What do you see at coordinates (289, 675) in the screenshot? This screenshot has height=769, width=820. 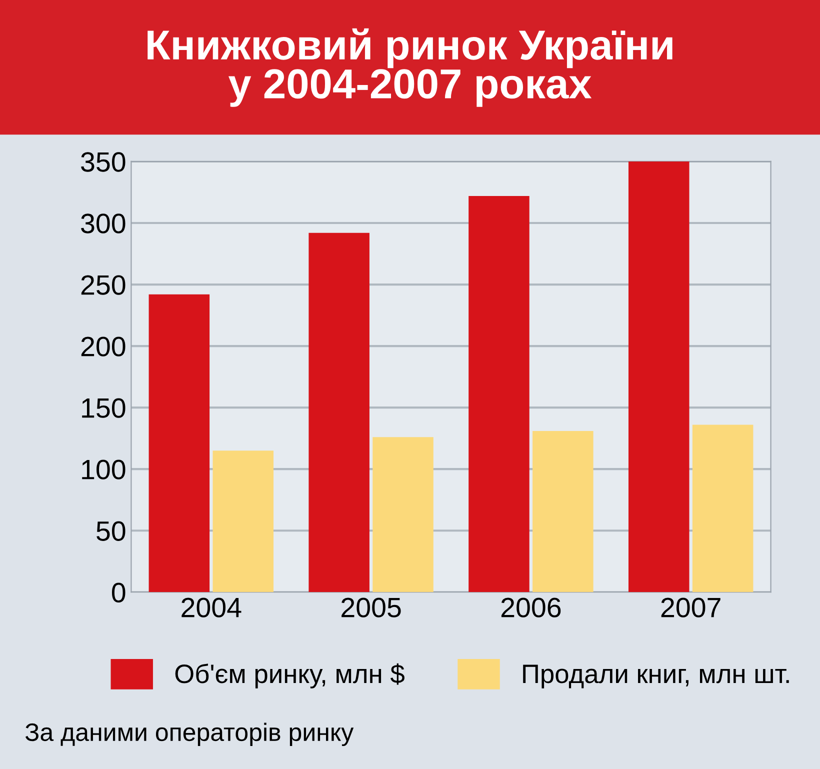 I see `legend-label: Об'єм ринку, млн $` at bounding box center [289, 675].